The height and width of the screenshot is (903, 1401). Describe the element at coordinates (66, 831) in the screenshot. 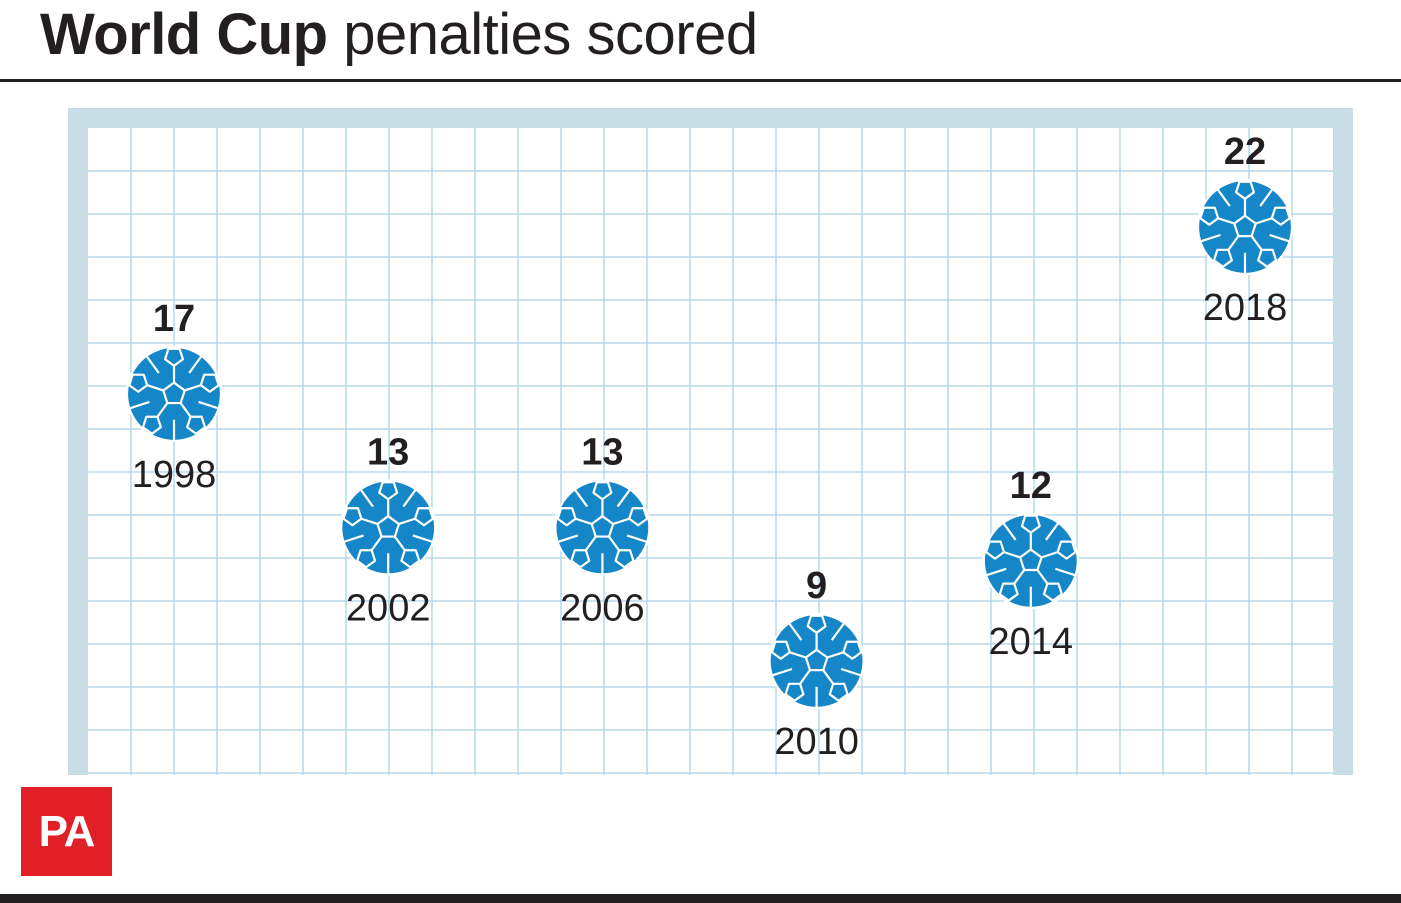

I see `pa-logo: PA` at that location.